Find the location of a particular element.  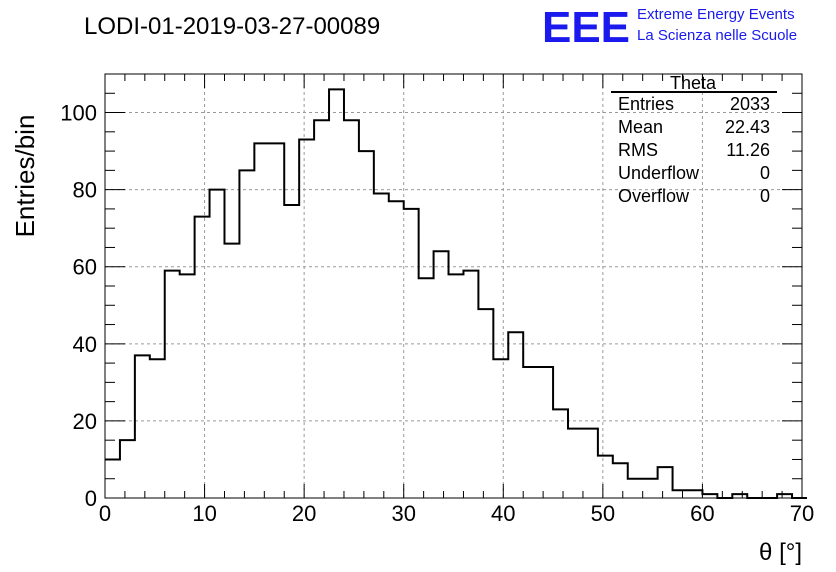

x-tick-label: 0 is located at coordinates (105, 513).